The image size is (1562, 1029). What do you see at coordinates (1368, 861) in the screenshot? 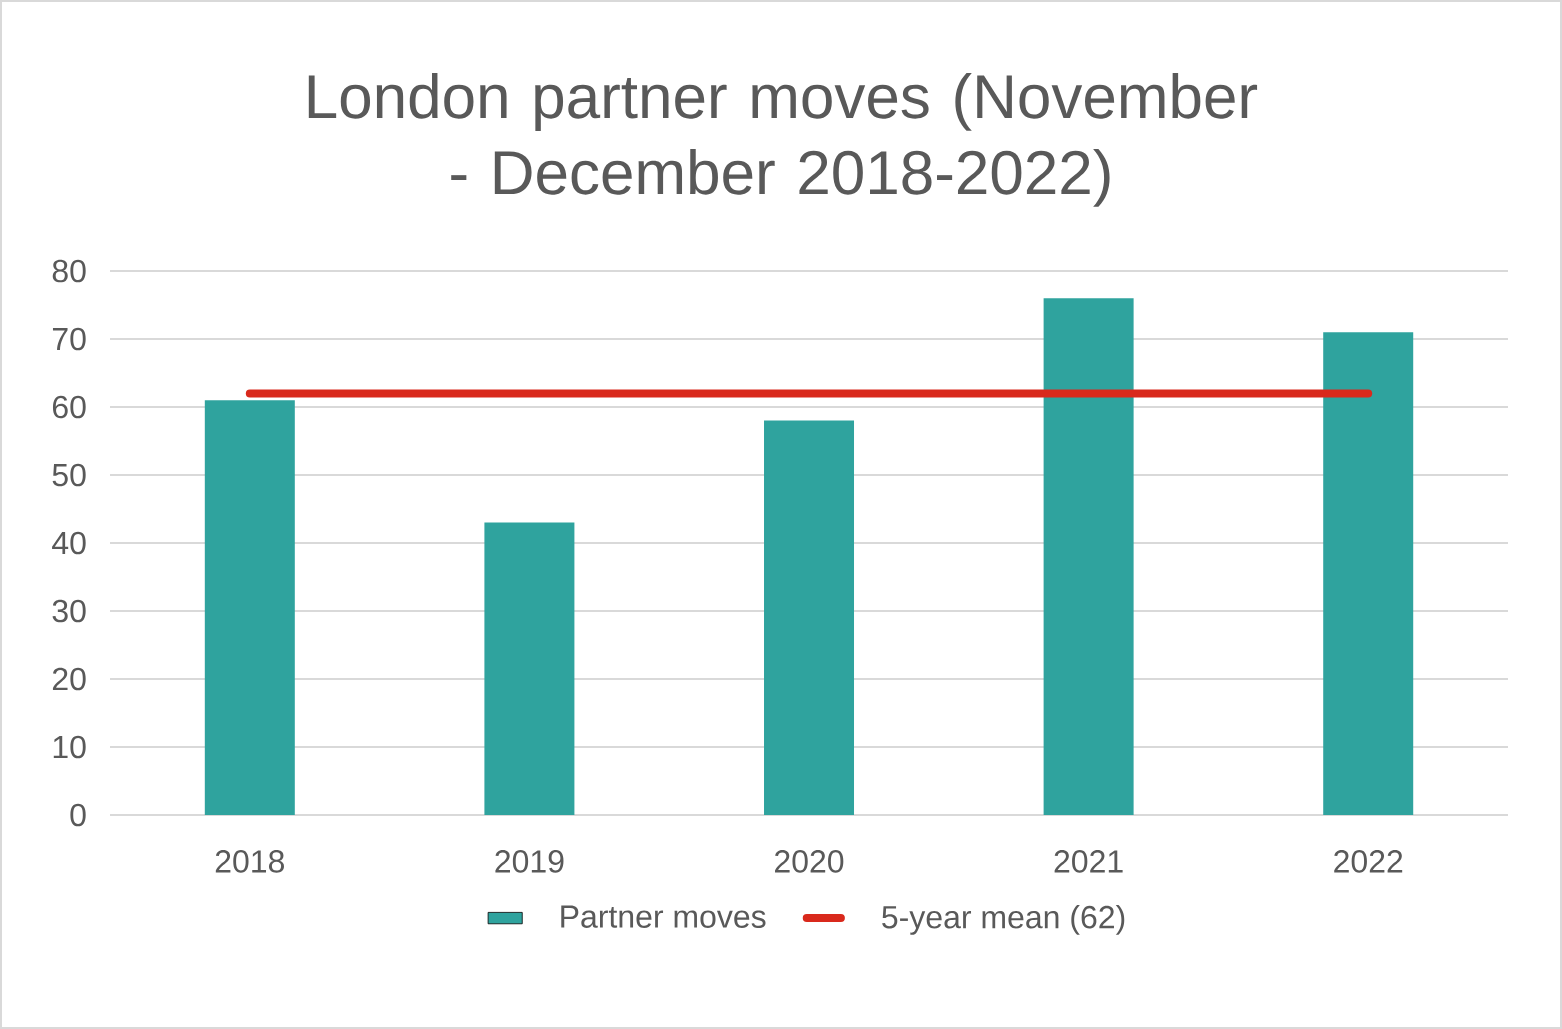
I see `x-tick-label: 2022` at bounding box center [1368, 861].